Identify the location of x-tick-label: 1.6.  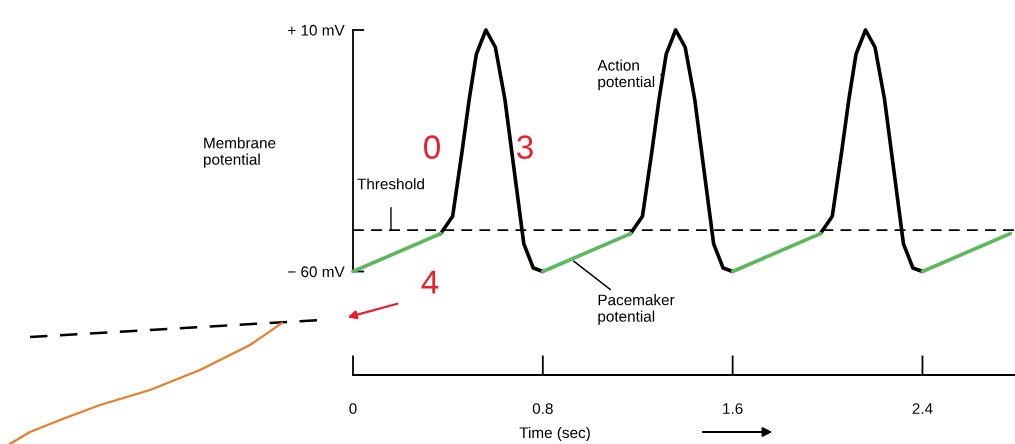
(733, 408).